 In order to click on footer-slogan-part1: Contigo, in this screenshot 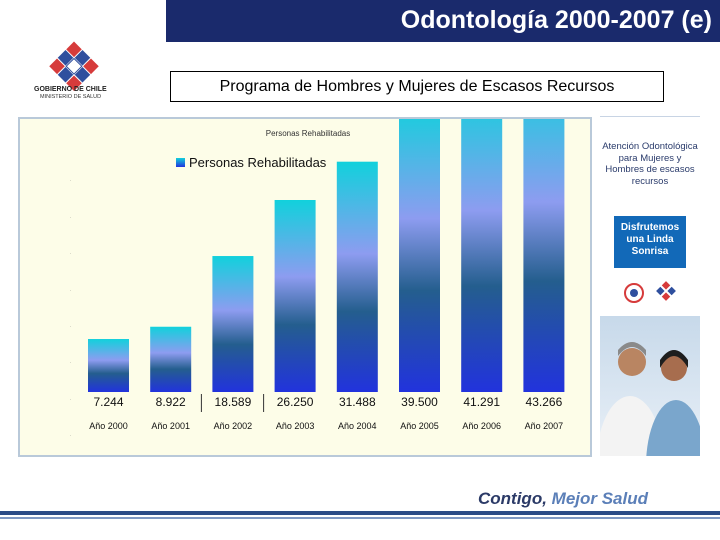, I will do `click(515, 498)`.